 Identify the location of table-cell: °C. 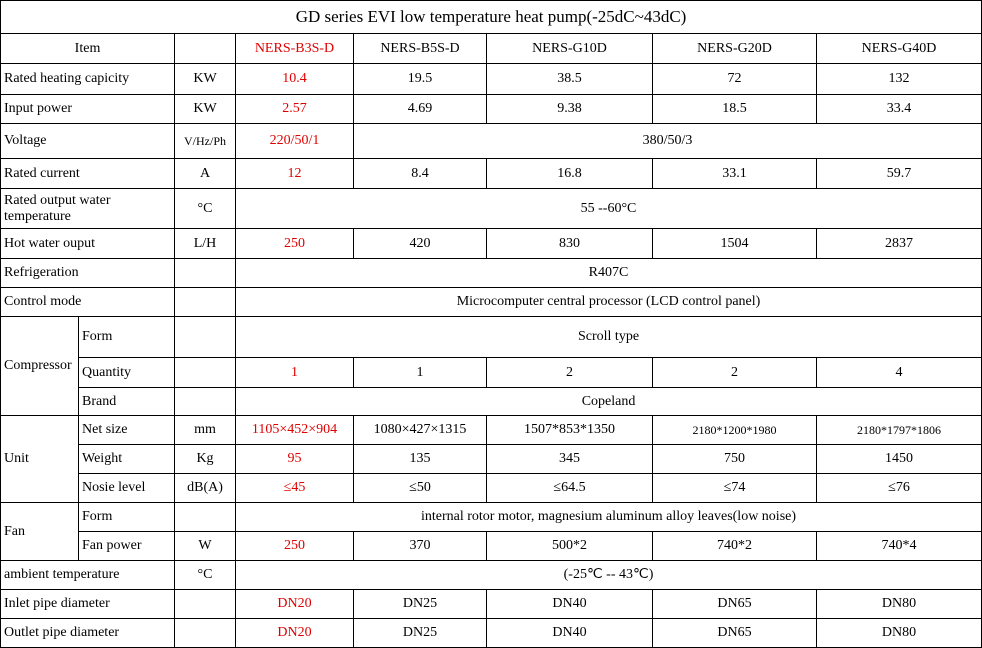
(205, 208).